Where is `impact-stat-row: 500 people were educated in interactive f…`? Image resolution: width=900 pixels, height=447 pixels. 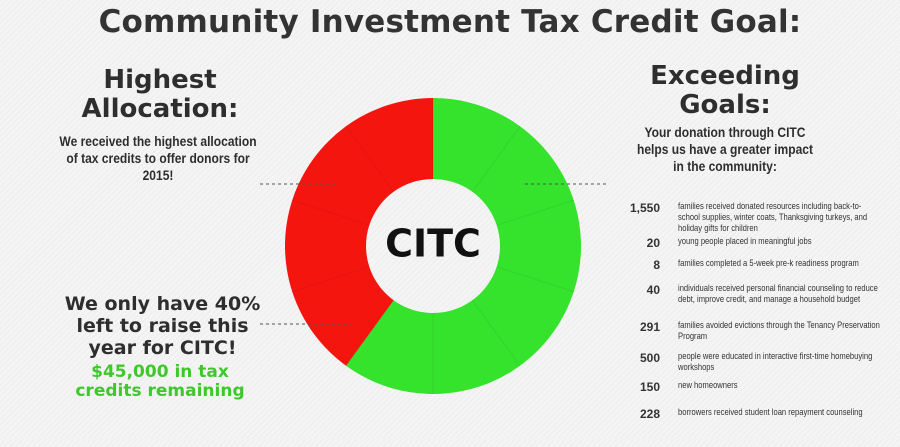
impact-stat-row: 500 people were educated in interactive f… is located at coordinates (755, 371).